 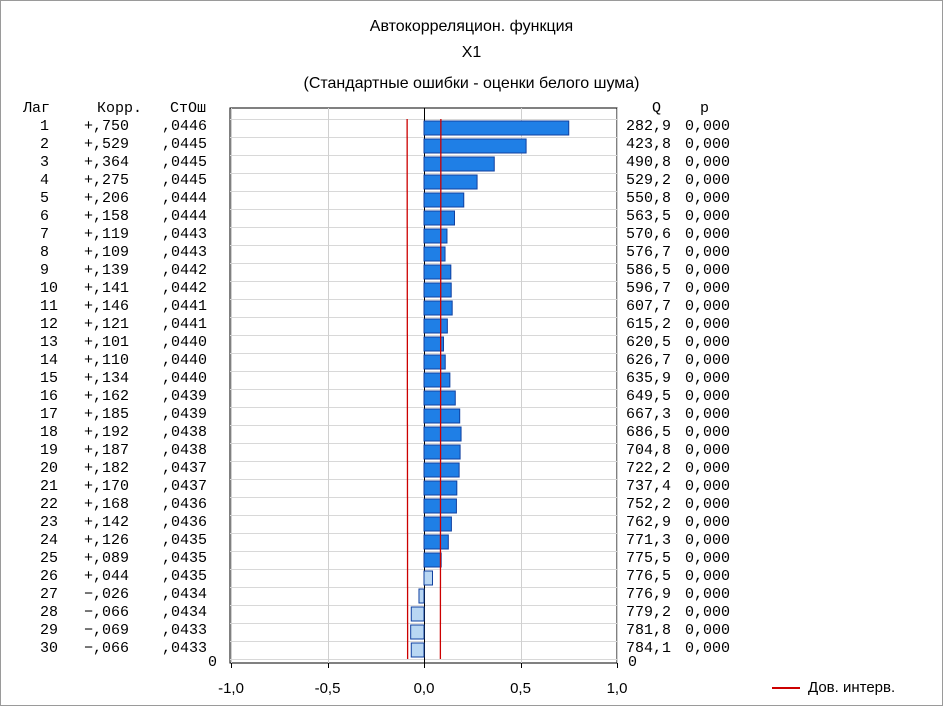 What do you see at coordinates (649, 126) in the screenshot?
I see `table-q-cell: 282,9` at bounding box center [649, 126].